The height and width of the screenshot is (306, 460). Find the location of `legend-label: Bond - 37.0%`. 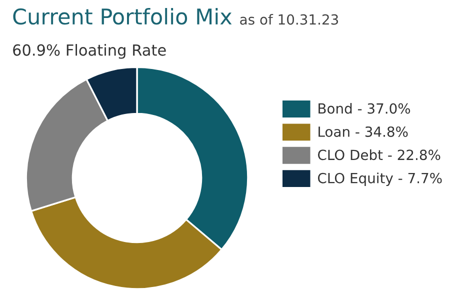

legend-label: Bond - 37.0% is located at coordinates (364, 108).